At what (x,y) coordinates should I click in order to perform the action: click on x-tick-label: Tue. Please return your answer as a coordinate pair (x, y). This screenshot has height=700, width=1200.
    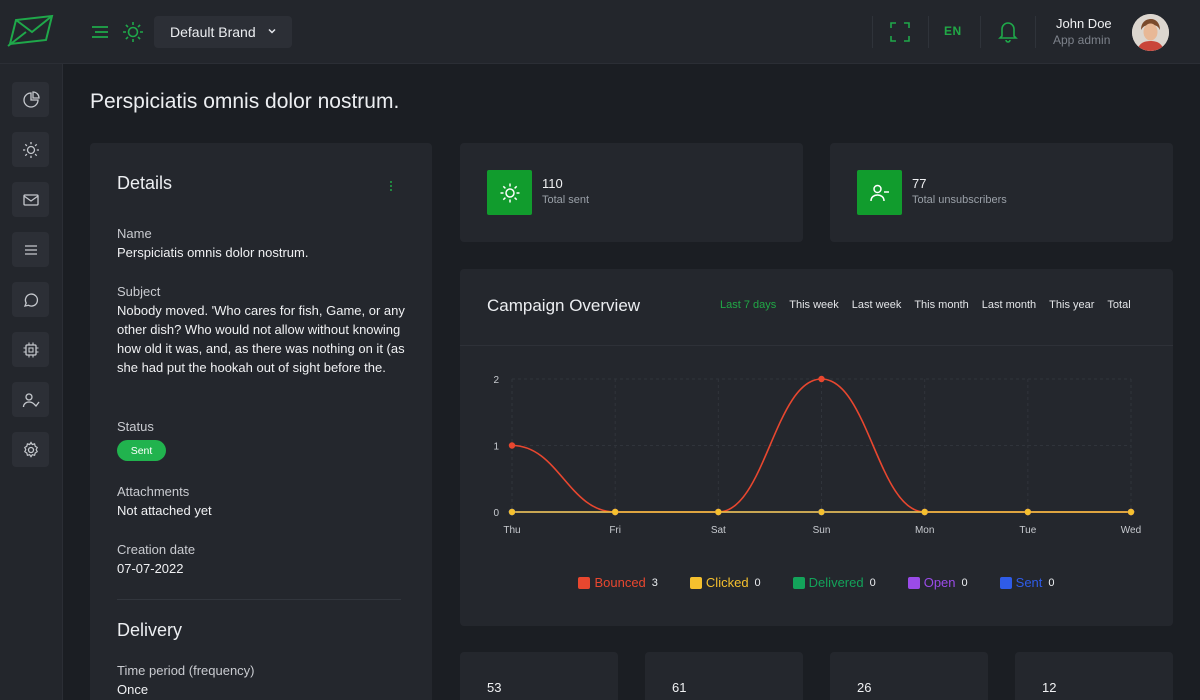
    Looking at the image, I should click on (1027, 530).